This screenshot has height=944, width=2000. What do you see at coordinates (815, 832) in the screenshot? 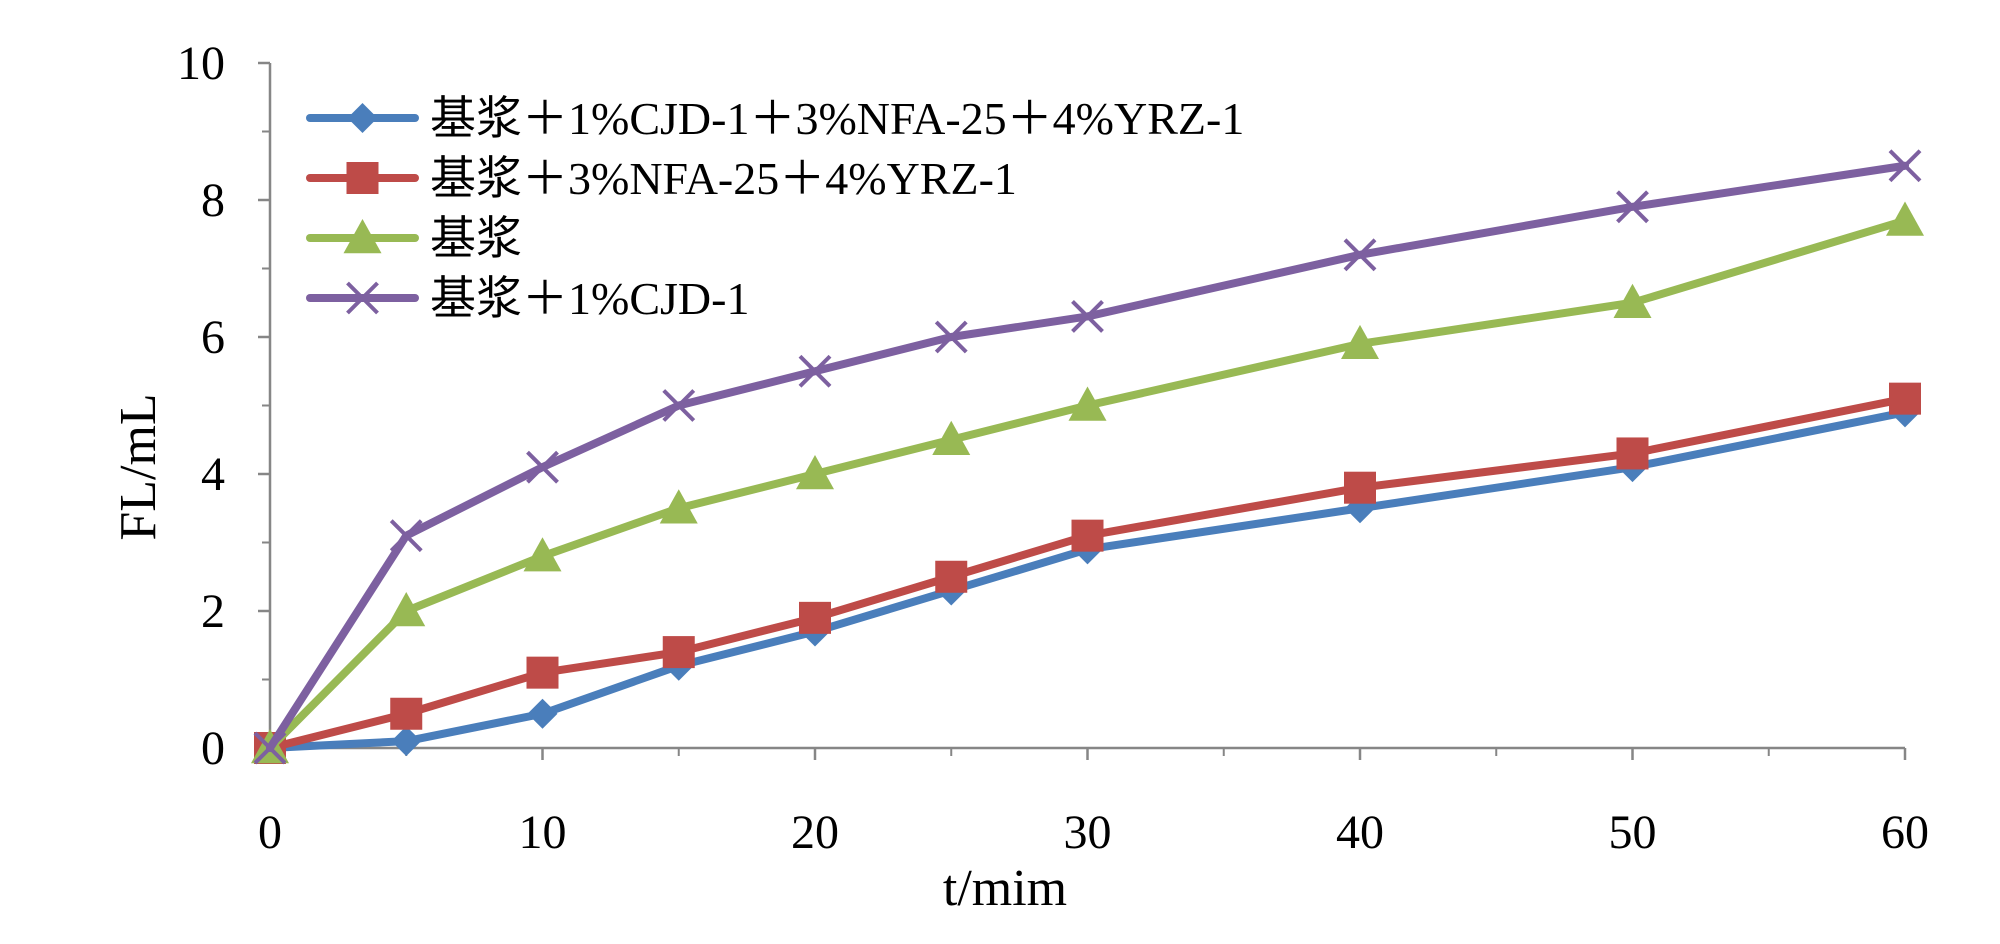
I see `x-tick-label: 20` at bounding box center [815, 832].